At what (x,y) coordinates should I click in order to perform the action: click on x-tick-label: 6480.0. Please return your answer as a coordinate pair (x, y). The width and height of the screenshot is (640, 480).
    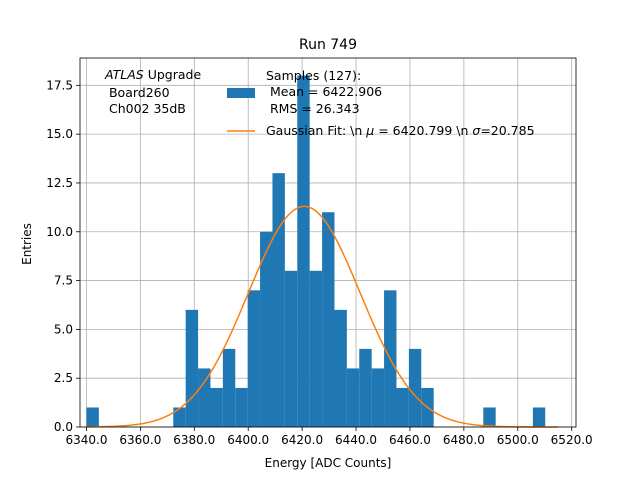
    Looking at the image, I should click on (464, 440).